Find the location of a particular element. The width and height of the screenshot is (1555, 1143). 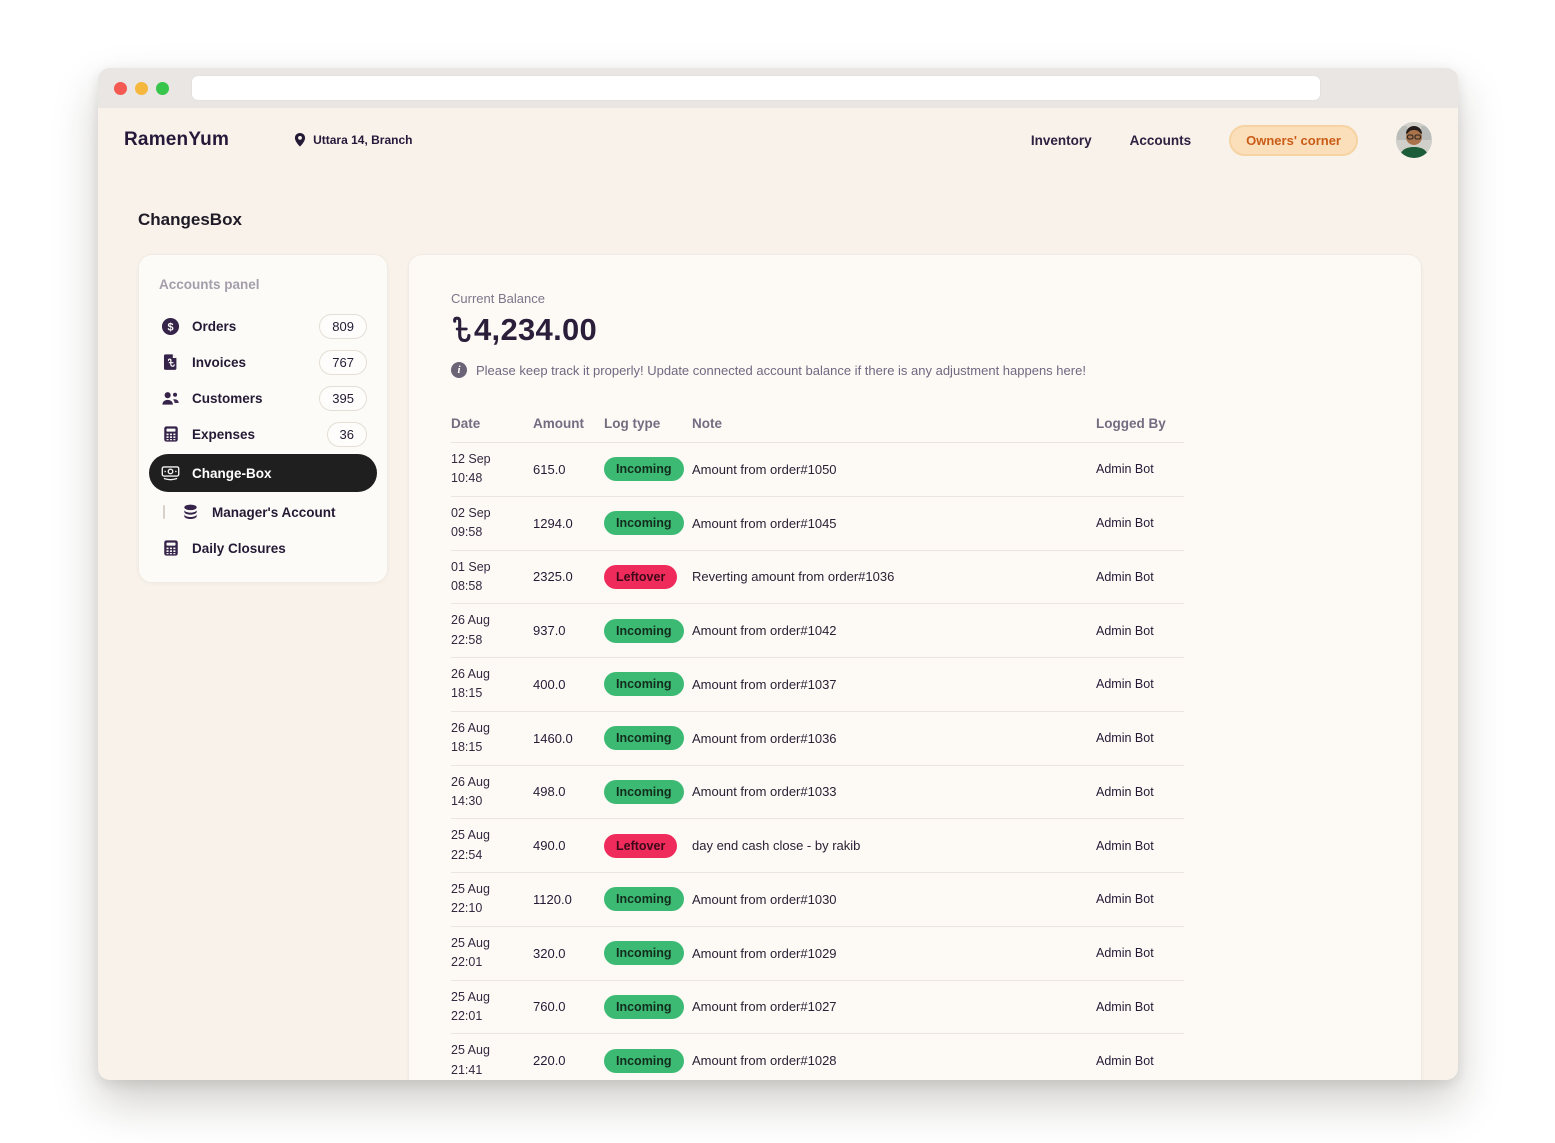

sidebar-item-invoices: Invoices 767 is located at coordinates (263, 362).